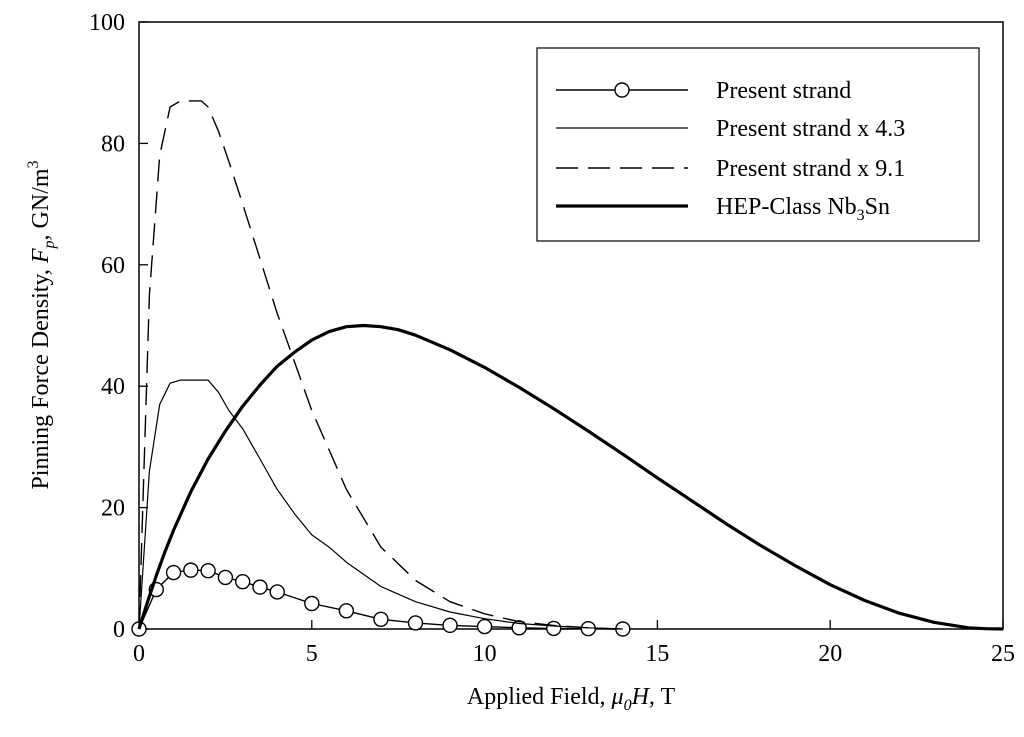 The image size is (1024, 737). Describe the element at coordinates (1003, 654) in the screenshot. I see `x-tick-label: 25` at that location.